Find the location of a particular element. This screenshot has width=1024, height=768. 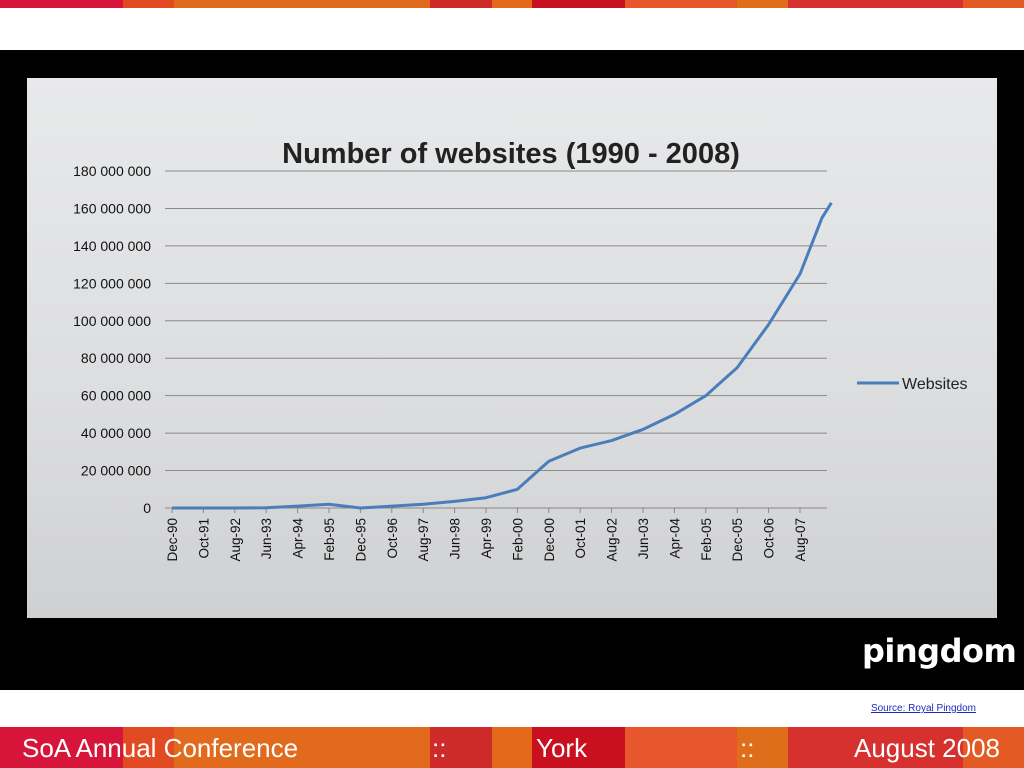

x-tick-label: Oct-06 is located at coordinates (769, 538).